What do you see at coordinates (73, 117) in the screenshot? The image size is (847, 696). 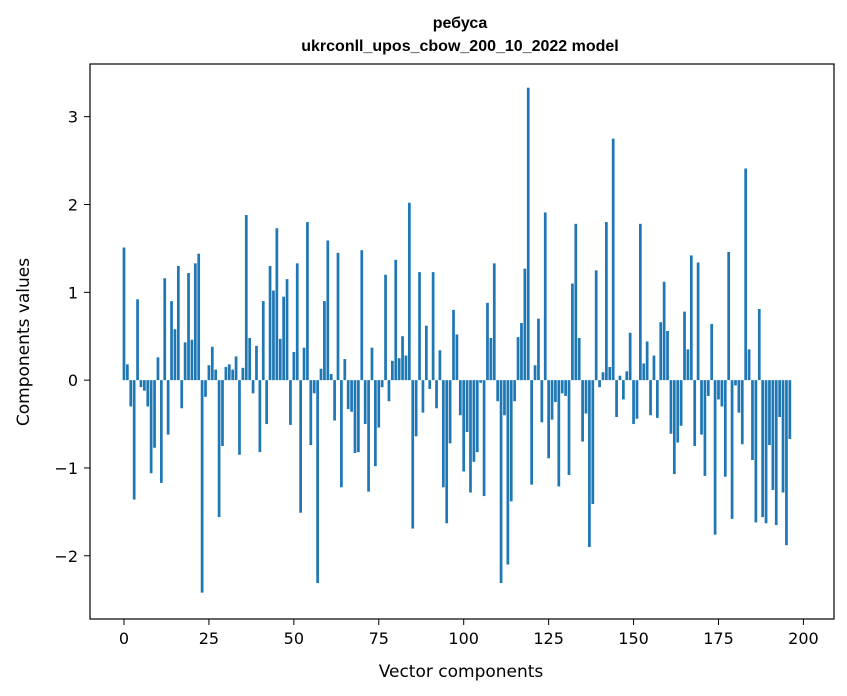 I see `y-tick-label: 3` at bounding box center [73, 117].